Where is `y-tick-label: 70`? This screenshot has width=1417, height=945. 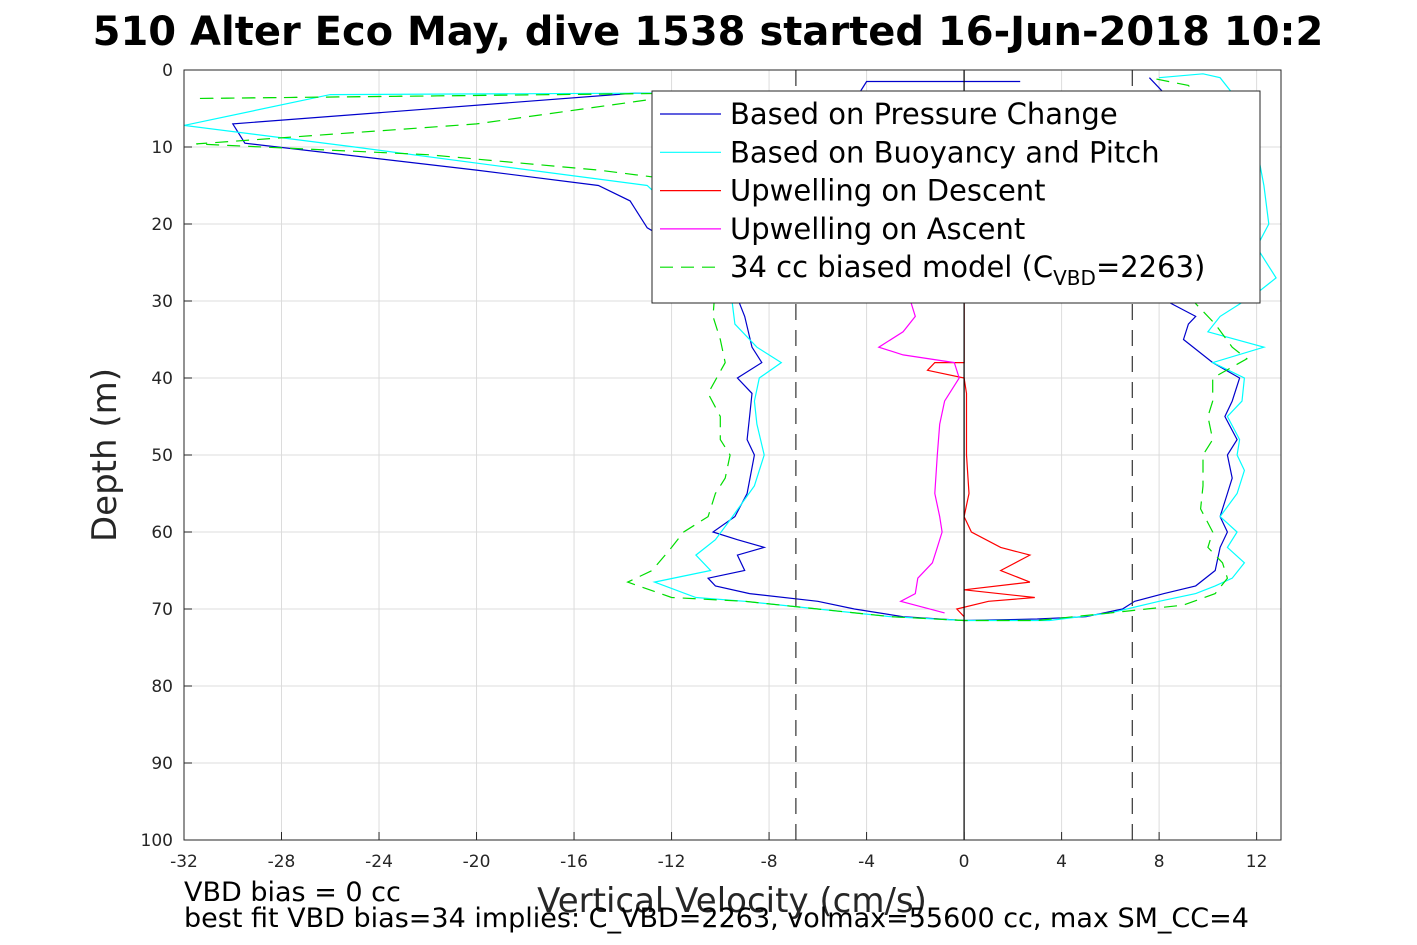 y-tick-label: 70 is located at coordinates (162, 610).